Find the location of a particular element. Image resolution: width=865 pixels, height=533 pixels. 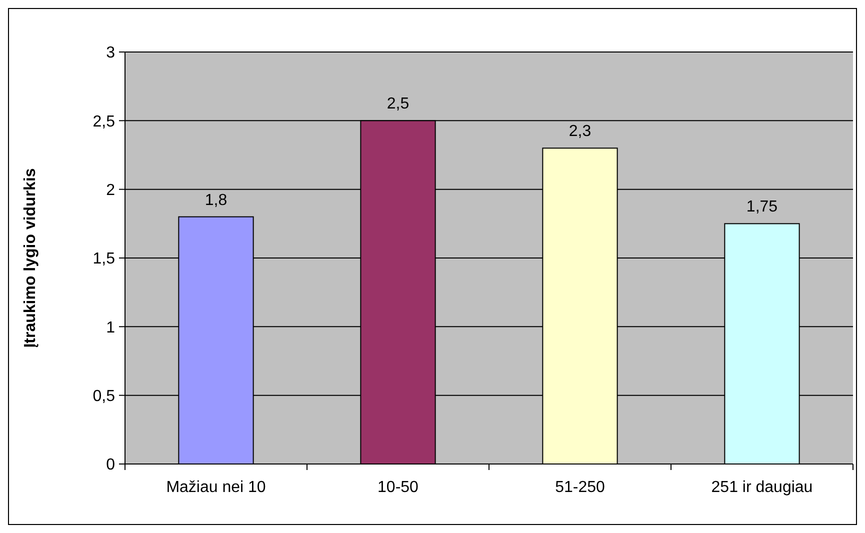

data-label: 2,3 is located at coordinates (580, 131).